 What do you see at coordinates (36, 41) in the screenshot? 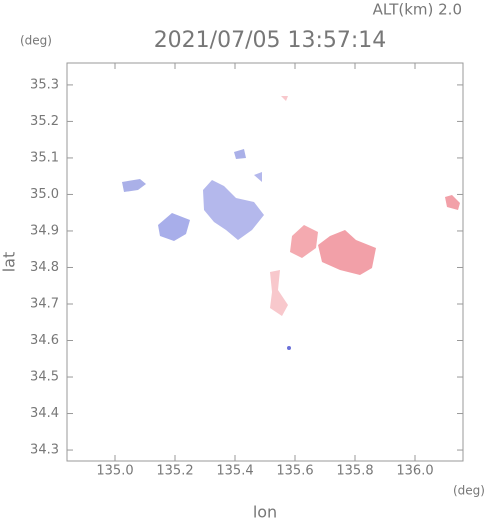
I see `y-unit: (deg)` at bounding box center [36, 41].